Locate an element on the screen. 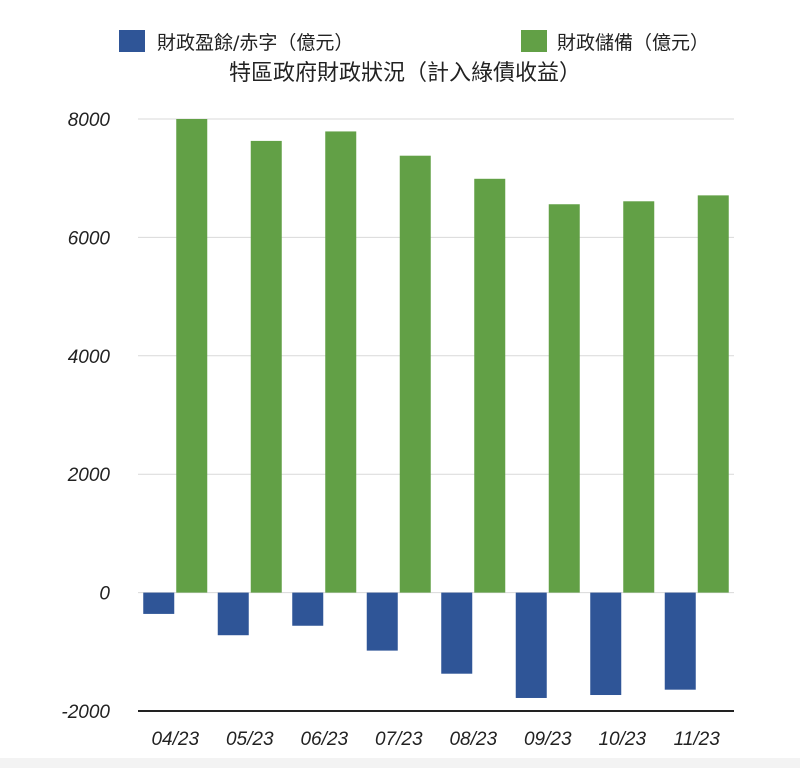 The height and width of the screenshot is (768, 800). bottom-band is located at coordinates (400, 763).